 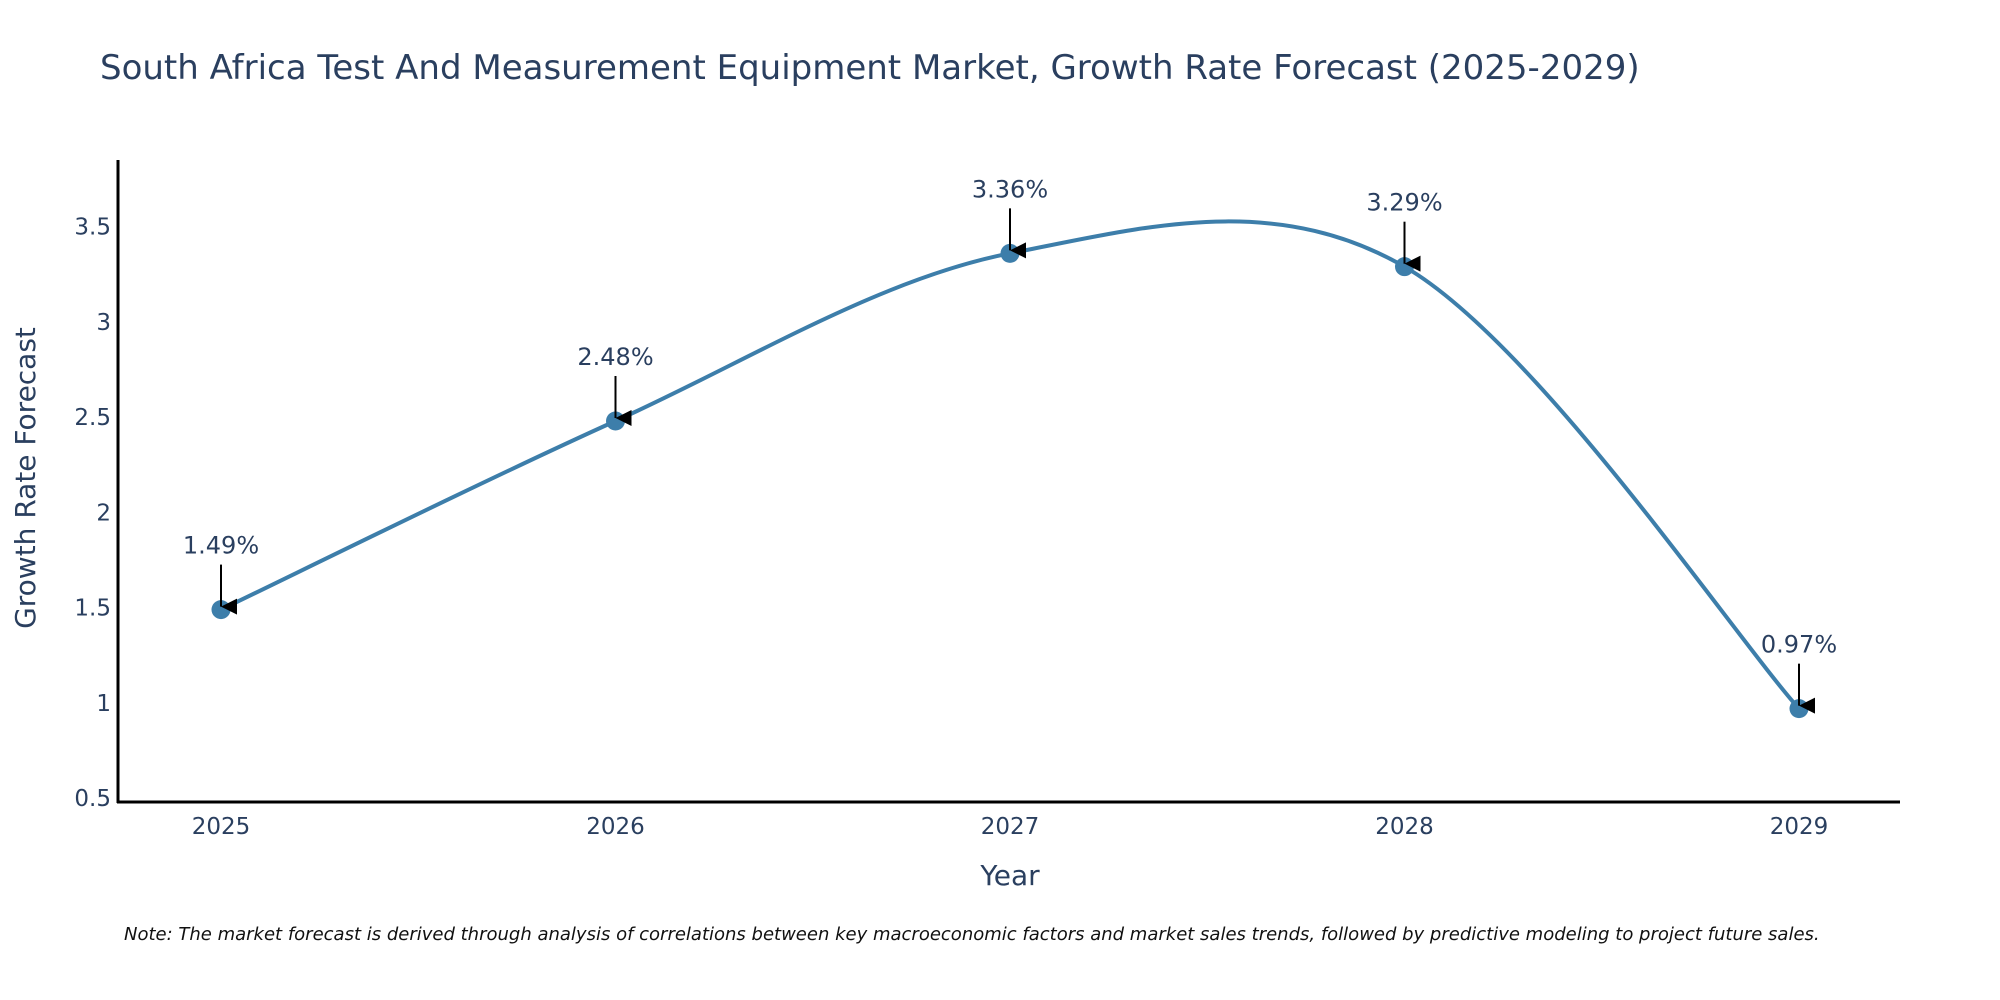 What do you see at coordinates (92, 418) in the screenshot?
I see `y-tick-label: 2.5` at bounding box center [92, 418].